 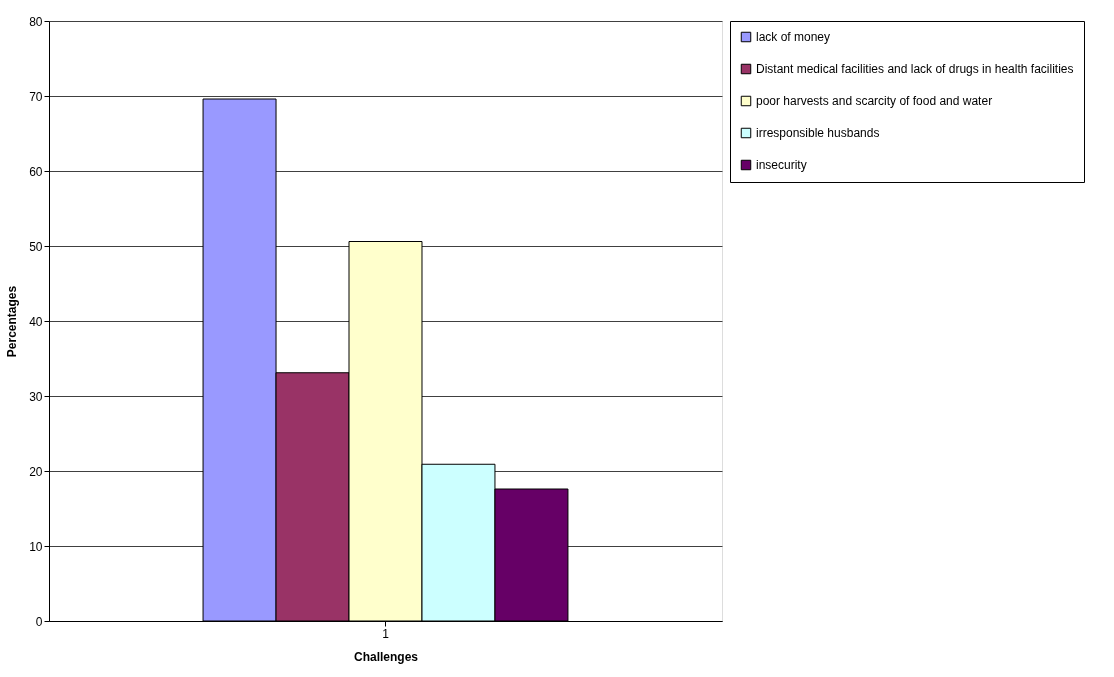 What do you see at coordinates (36, 396) in the screenshot?
I see `y-tick-label: 30` at bounding box center [36, 396].